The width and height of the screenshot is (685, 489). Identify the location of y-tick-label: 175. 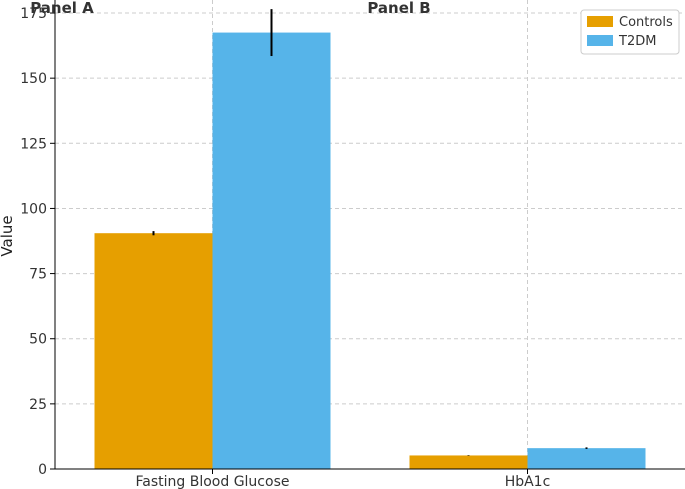
(33, 14).